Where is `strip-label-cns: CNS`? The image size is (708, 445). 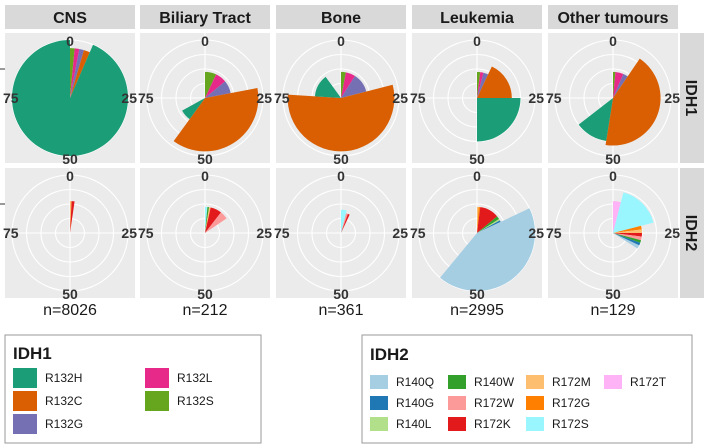
strip-label-cns: CNS is located at coordinates (70, 18).